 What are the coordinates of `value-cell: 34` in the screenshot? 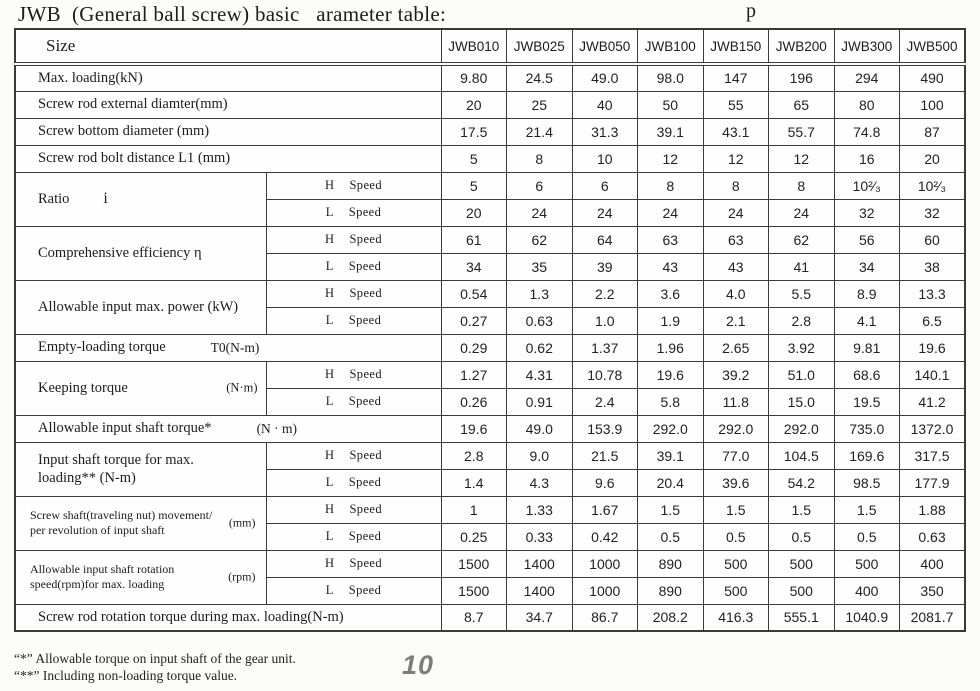 It's located at (473, 266).